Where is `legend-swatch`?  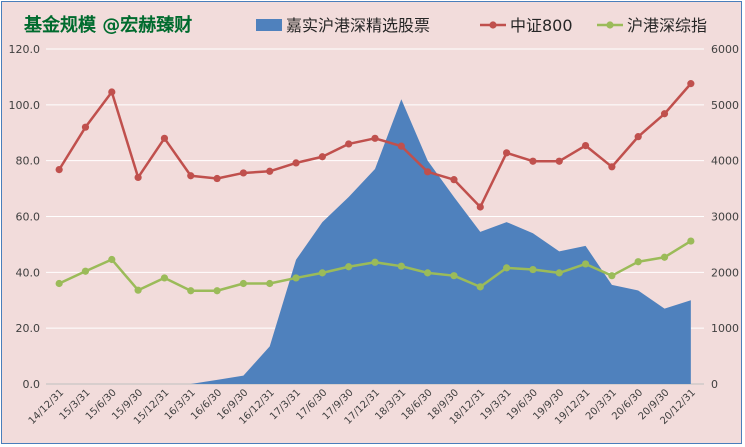
legend-swatch is located at coordinates (269, 25).